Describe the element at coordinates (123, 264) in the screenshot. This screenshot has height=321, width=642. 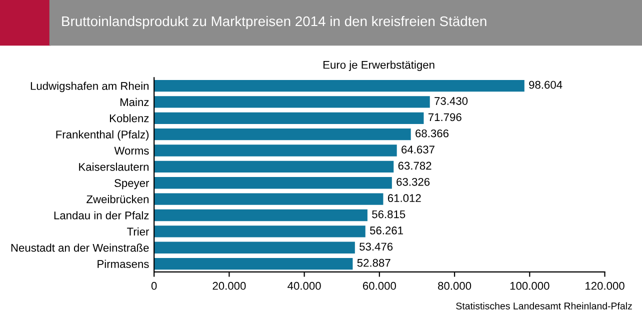
I see `y-tick-label: Pirmasens` at that location.